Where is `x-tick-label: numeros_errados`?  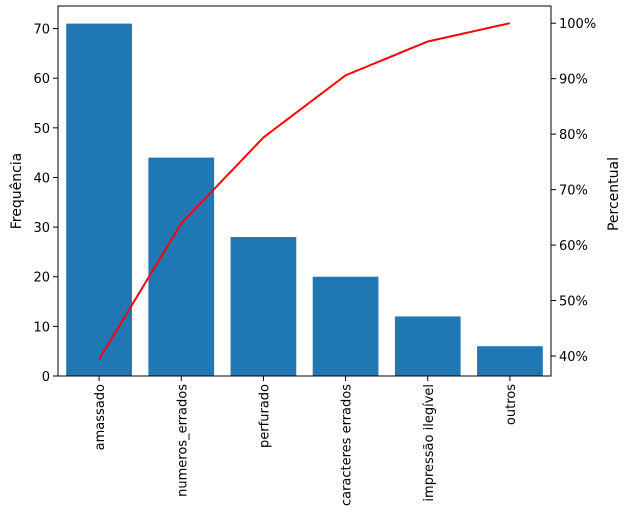 x-tick-label: numeros_errados is located at coordinates (182, 440).